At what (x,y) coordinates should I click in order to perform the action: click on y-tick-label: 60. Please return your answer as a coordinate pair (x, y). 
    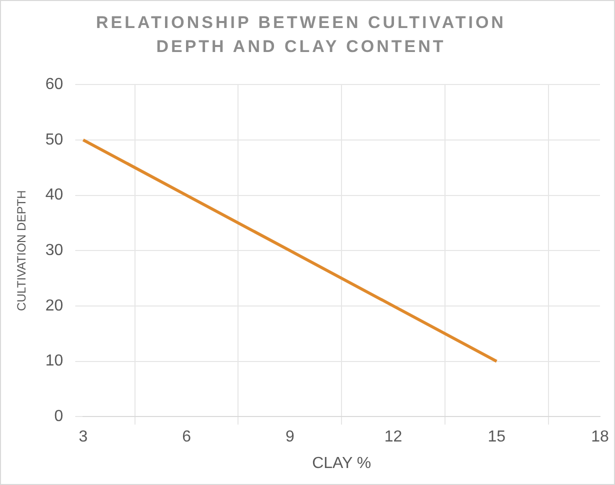
    Looking at the image, I should click on (54, 85).